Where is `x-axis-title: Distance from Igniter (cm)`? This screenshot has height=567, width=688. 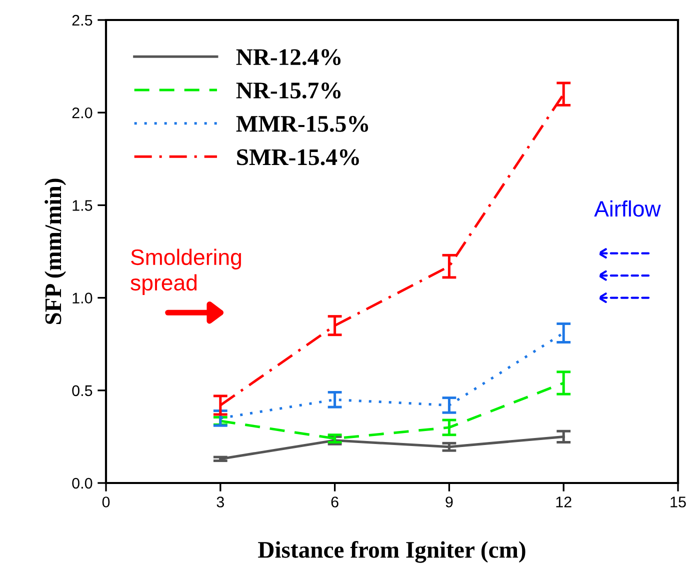 x-axis-title: Distance from Igniter (cm) is located at coordinates (392, 551).